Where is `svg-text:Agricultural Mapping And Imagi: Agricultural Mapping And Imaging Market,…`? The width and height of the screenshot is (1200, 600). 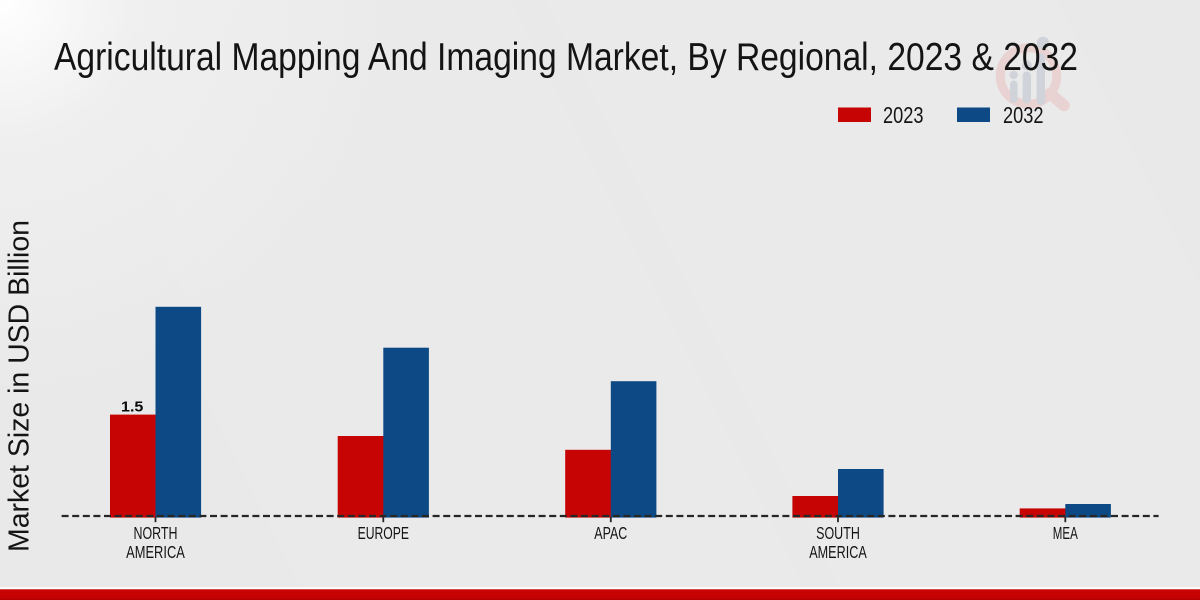 svg-text:Agricultural Mapping And Imagi: Agricultural Mapping And Imaging Market,… is located at coordinates (566, 57).